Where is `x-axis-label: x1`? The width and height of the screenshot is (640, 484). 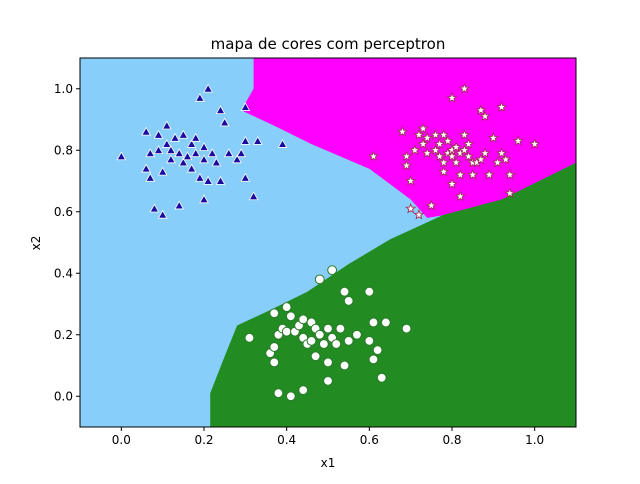 x-axis-label: x1 is located at coordinates (328, 463).